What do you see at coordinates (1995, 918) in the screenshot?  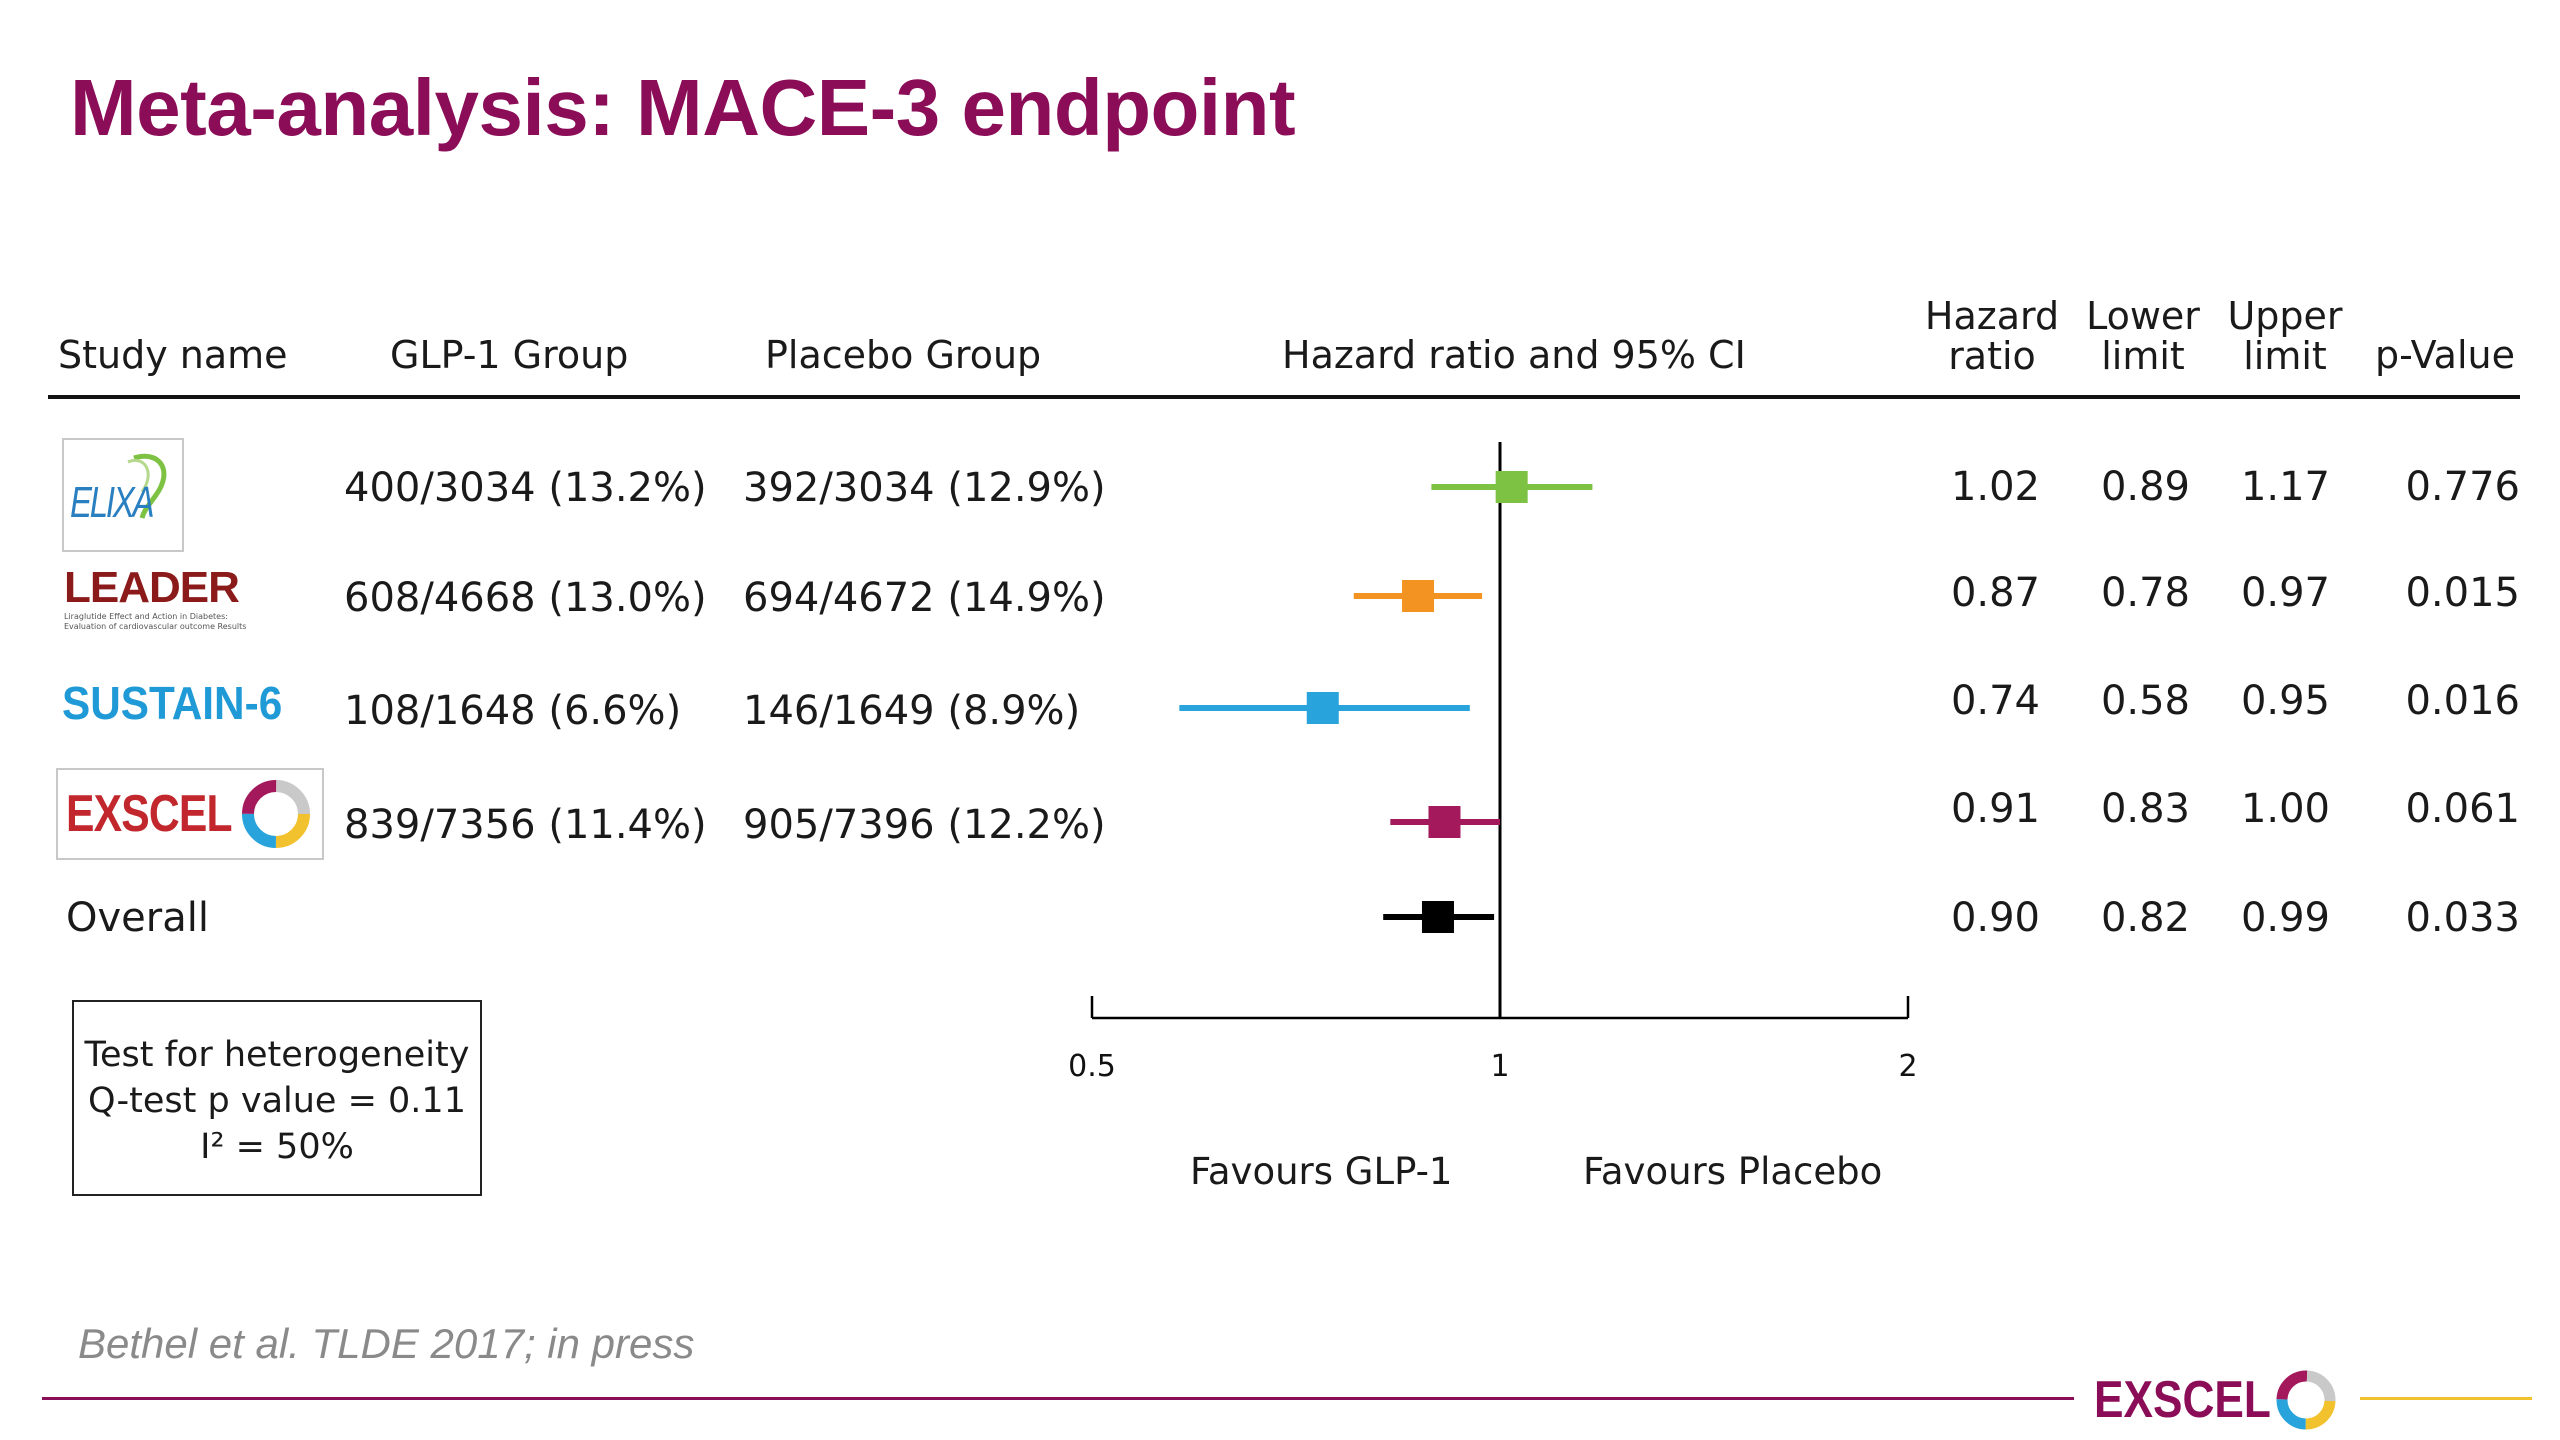 I see `hr-cell-overall: 0.90` at bounding box center [1995, 918].